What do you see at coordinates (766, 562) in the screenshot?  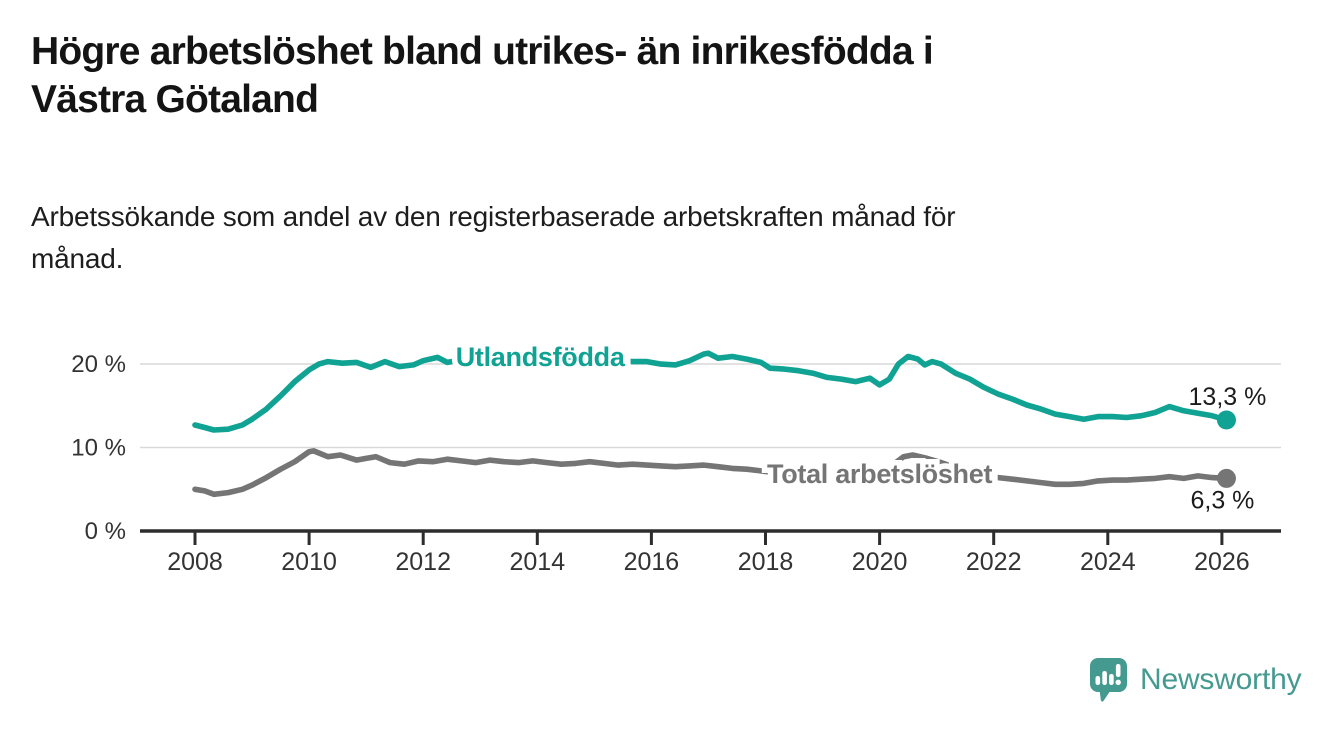 I see `x-axis-label: 2018` at bounding box center [766, 562].